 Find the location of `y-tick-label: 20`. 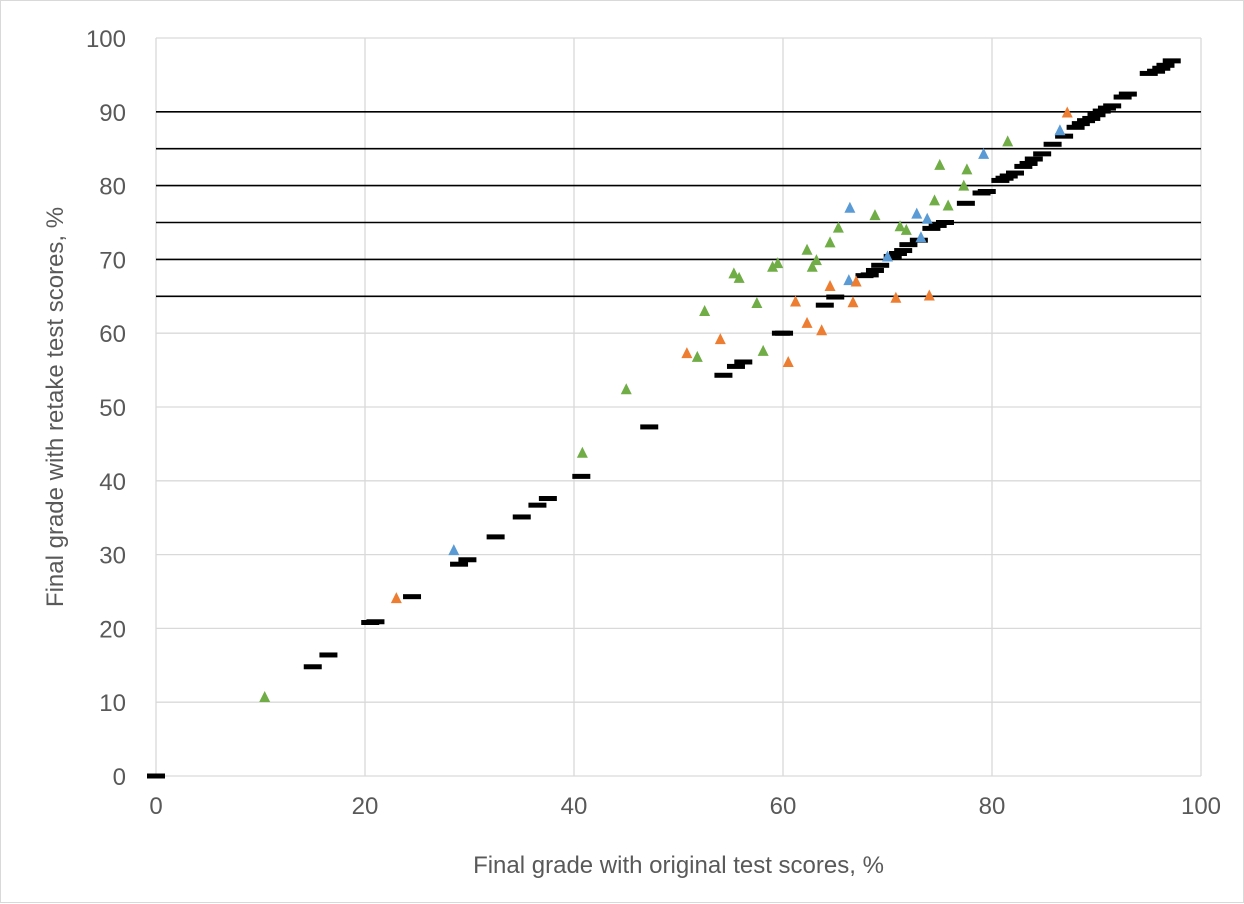

y-tick-label: 20 is located at coordinates (112, 629).